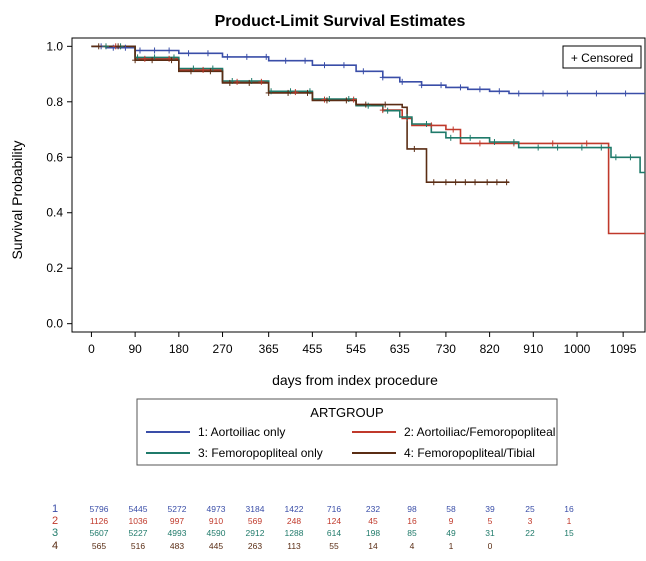  What do you see at coordinates (260, 453) in the screenshot?
I see `legend-label: 3: Femoropopliteal only` at bounding box center [260, 453].